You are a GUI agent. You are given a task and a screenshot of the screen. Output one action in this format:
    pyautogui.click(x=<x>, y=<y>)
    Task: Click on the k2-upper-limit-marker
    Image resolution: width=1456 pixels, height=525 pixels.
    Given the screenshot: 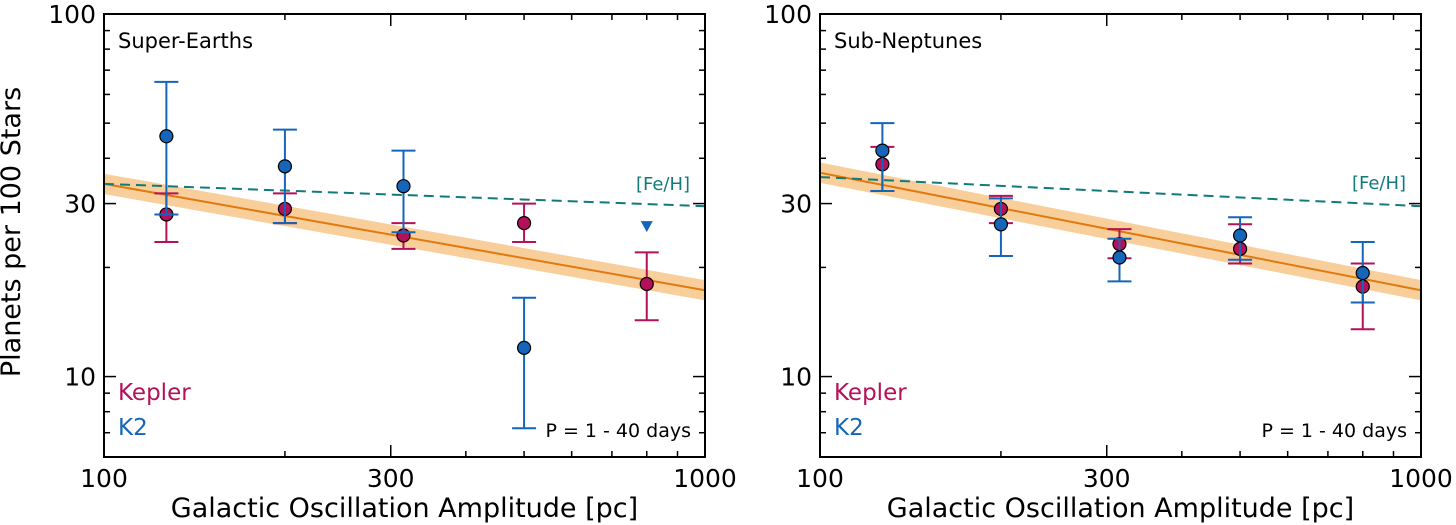 What is the action you would take?
    pyautogui.click(x=646, y=227)
    